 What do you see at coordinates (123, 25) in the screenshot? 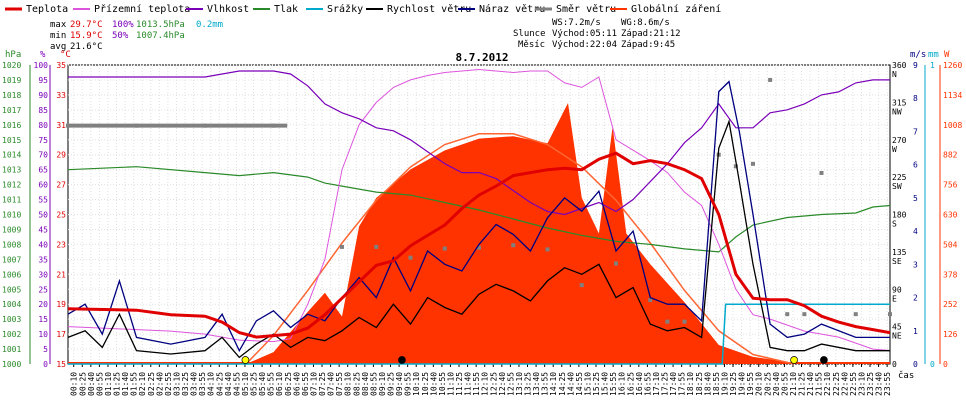
I see `stats-max-hum: 100%` at bounding box center [123, 25].